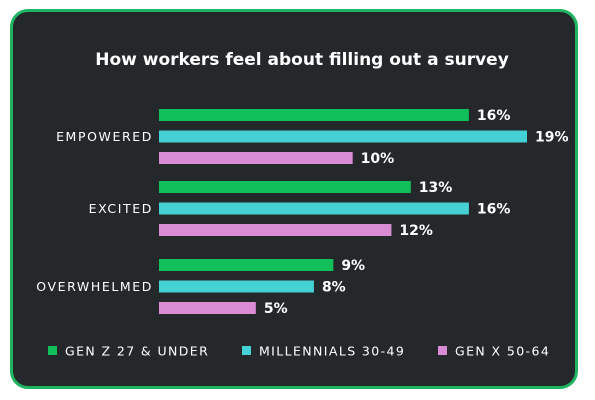 The height and width of the screenshot is (400, 595). Describe the element at coordinates (137, 351) in the screenshot. I see `legend-label-gen-z-27-under: GEN Z 27 & UNDER` at that location.